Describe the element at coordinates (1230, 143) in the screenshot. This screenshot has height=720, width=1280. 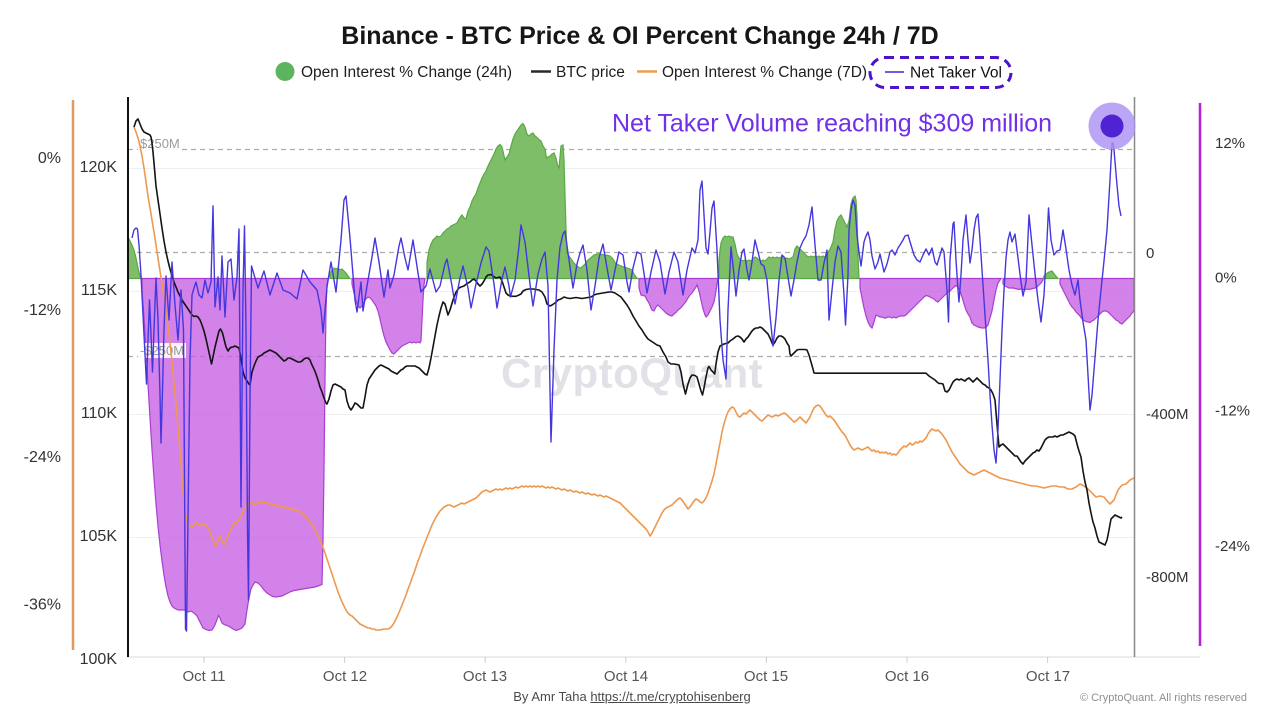
I see `svg-text: 12%` at that location.